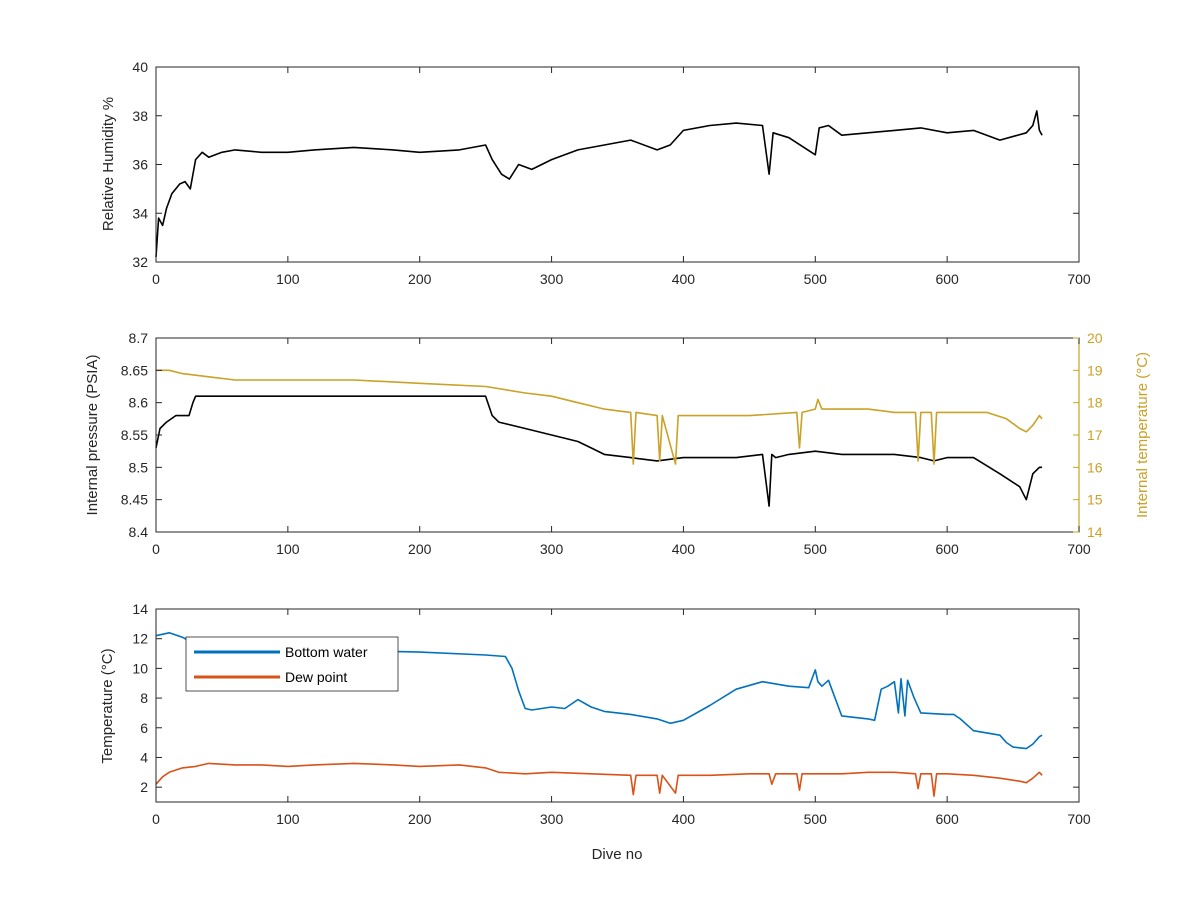  I want to click on legend-label-dew-point: Dew point, so click(316, 677).